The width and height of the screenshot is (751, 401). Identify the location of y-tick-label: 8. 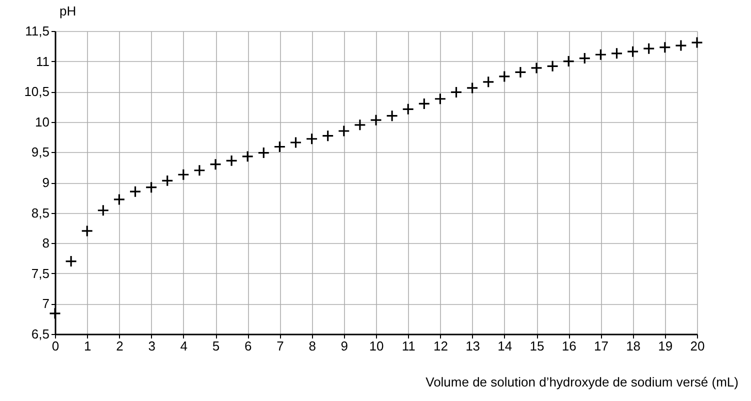
(46, 243).